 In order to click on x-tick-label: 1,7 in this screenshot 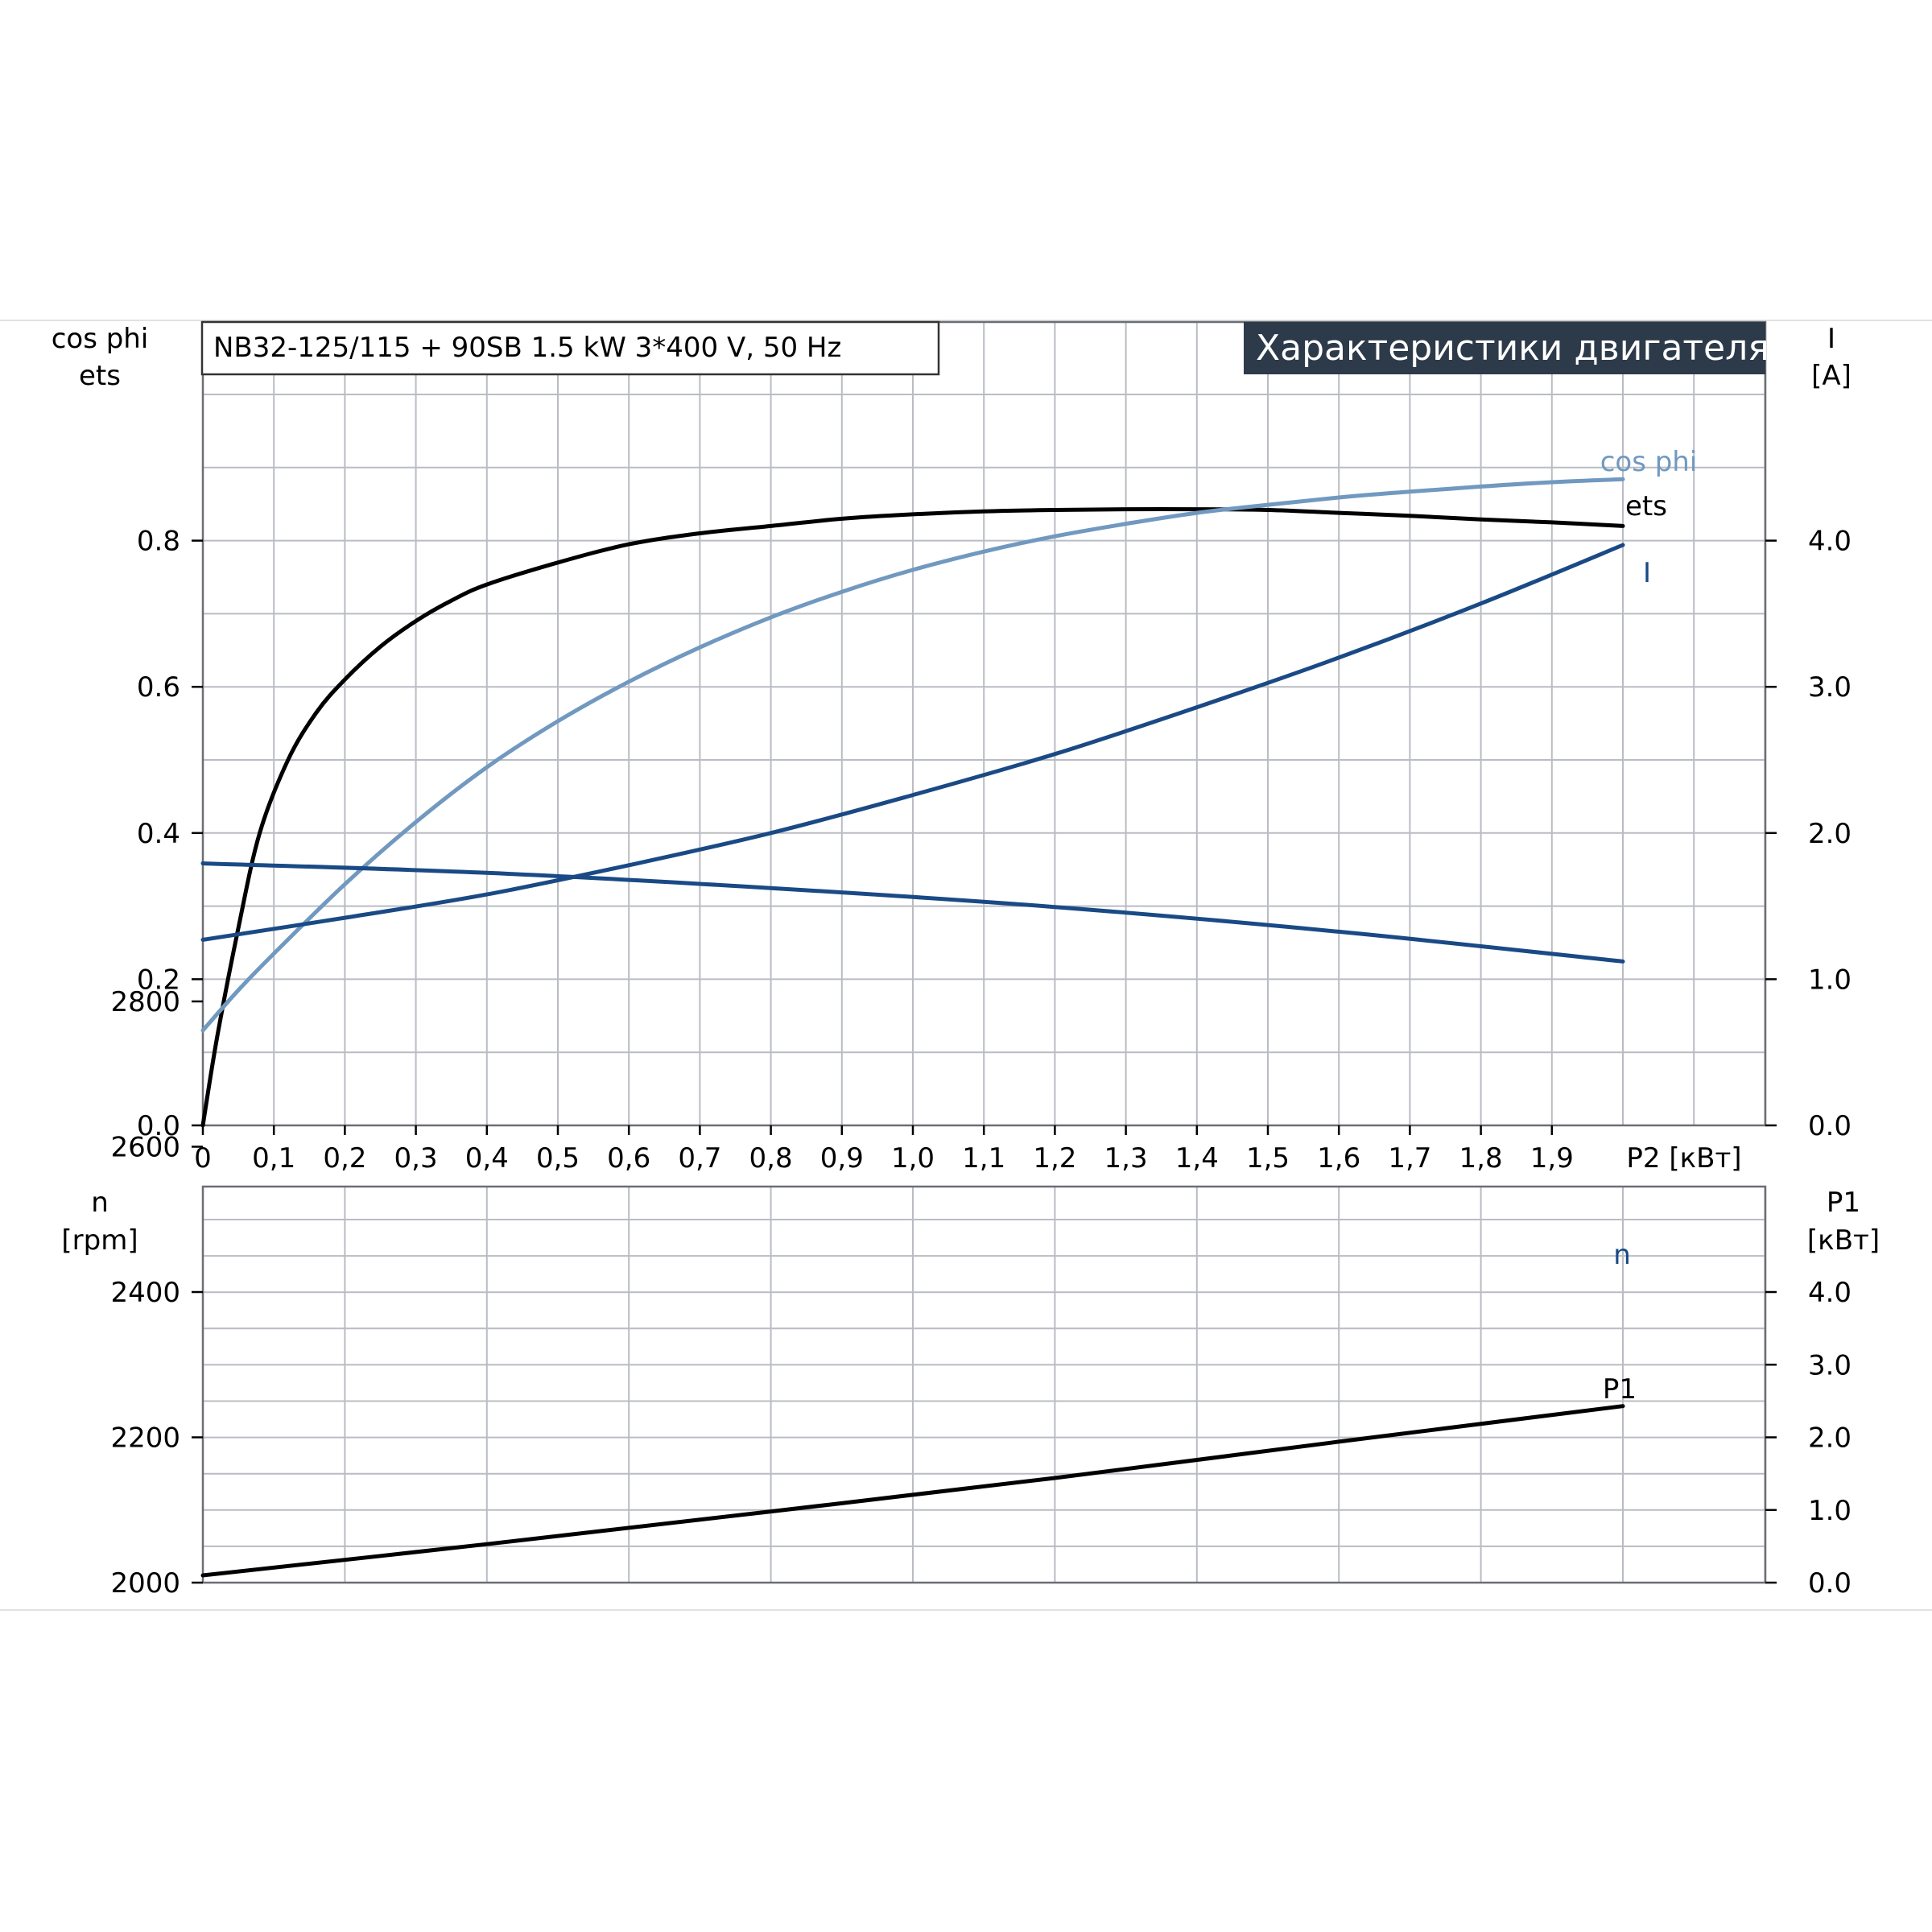, I will do `click(1409, 1158)`.